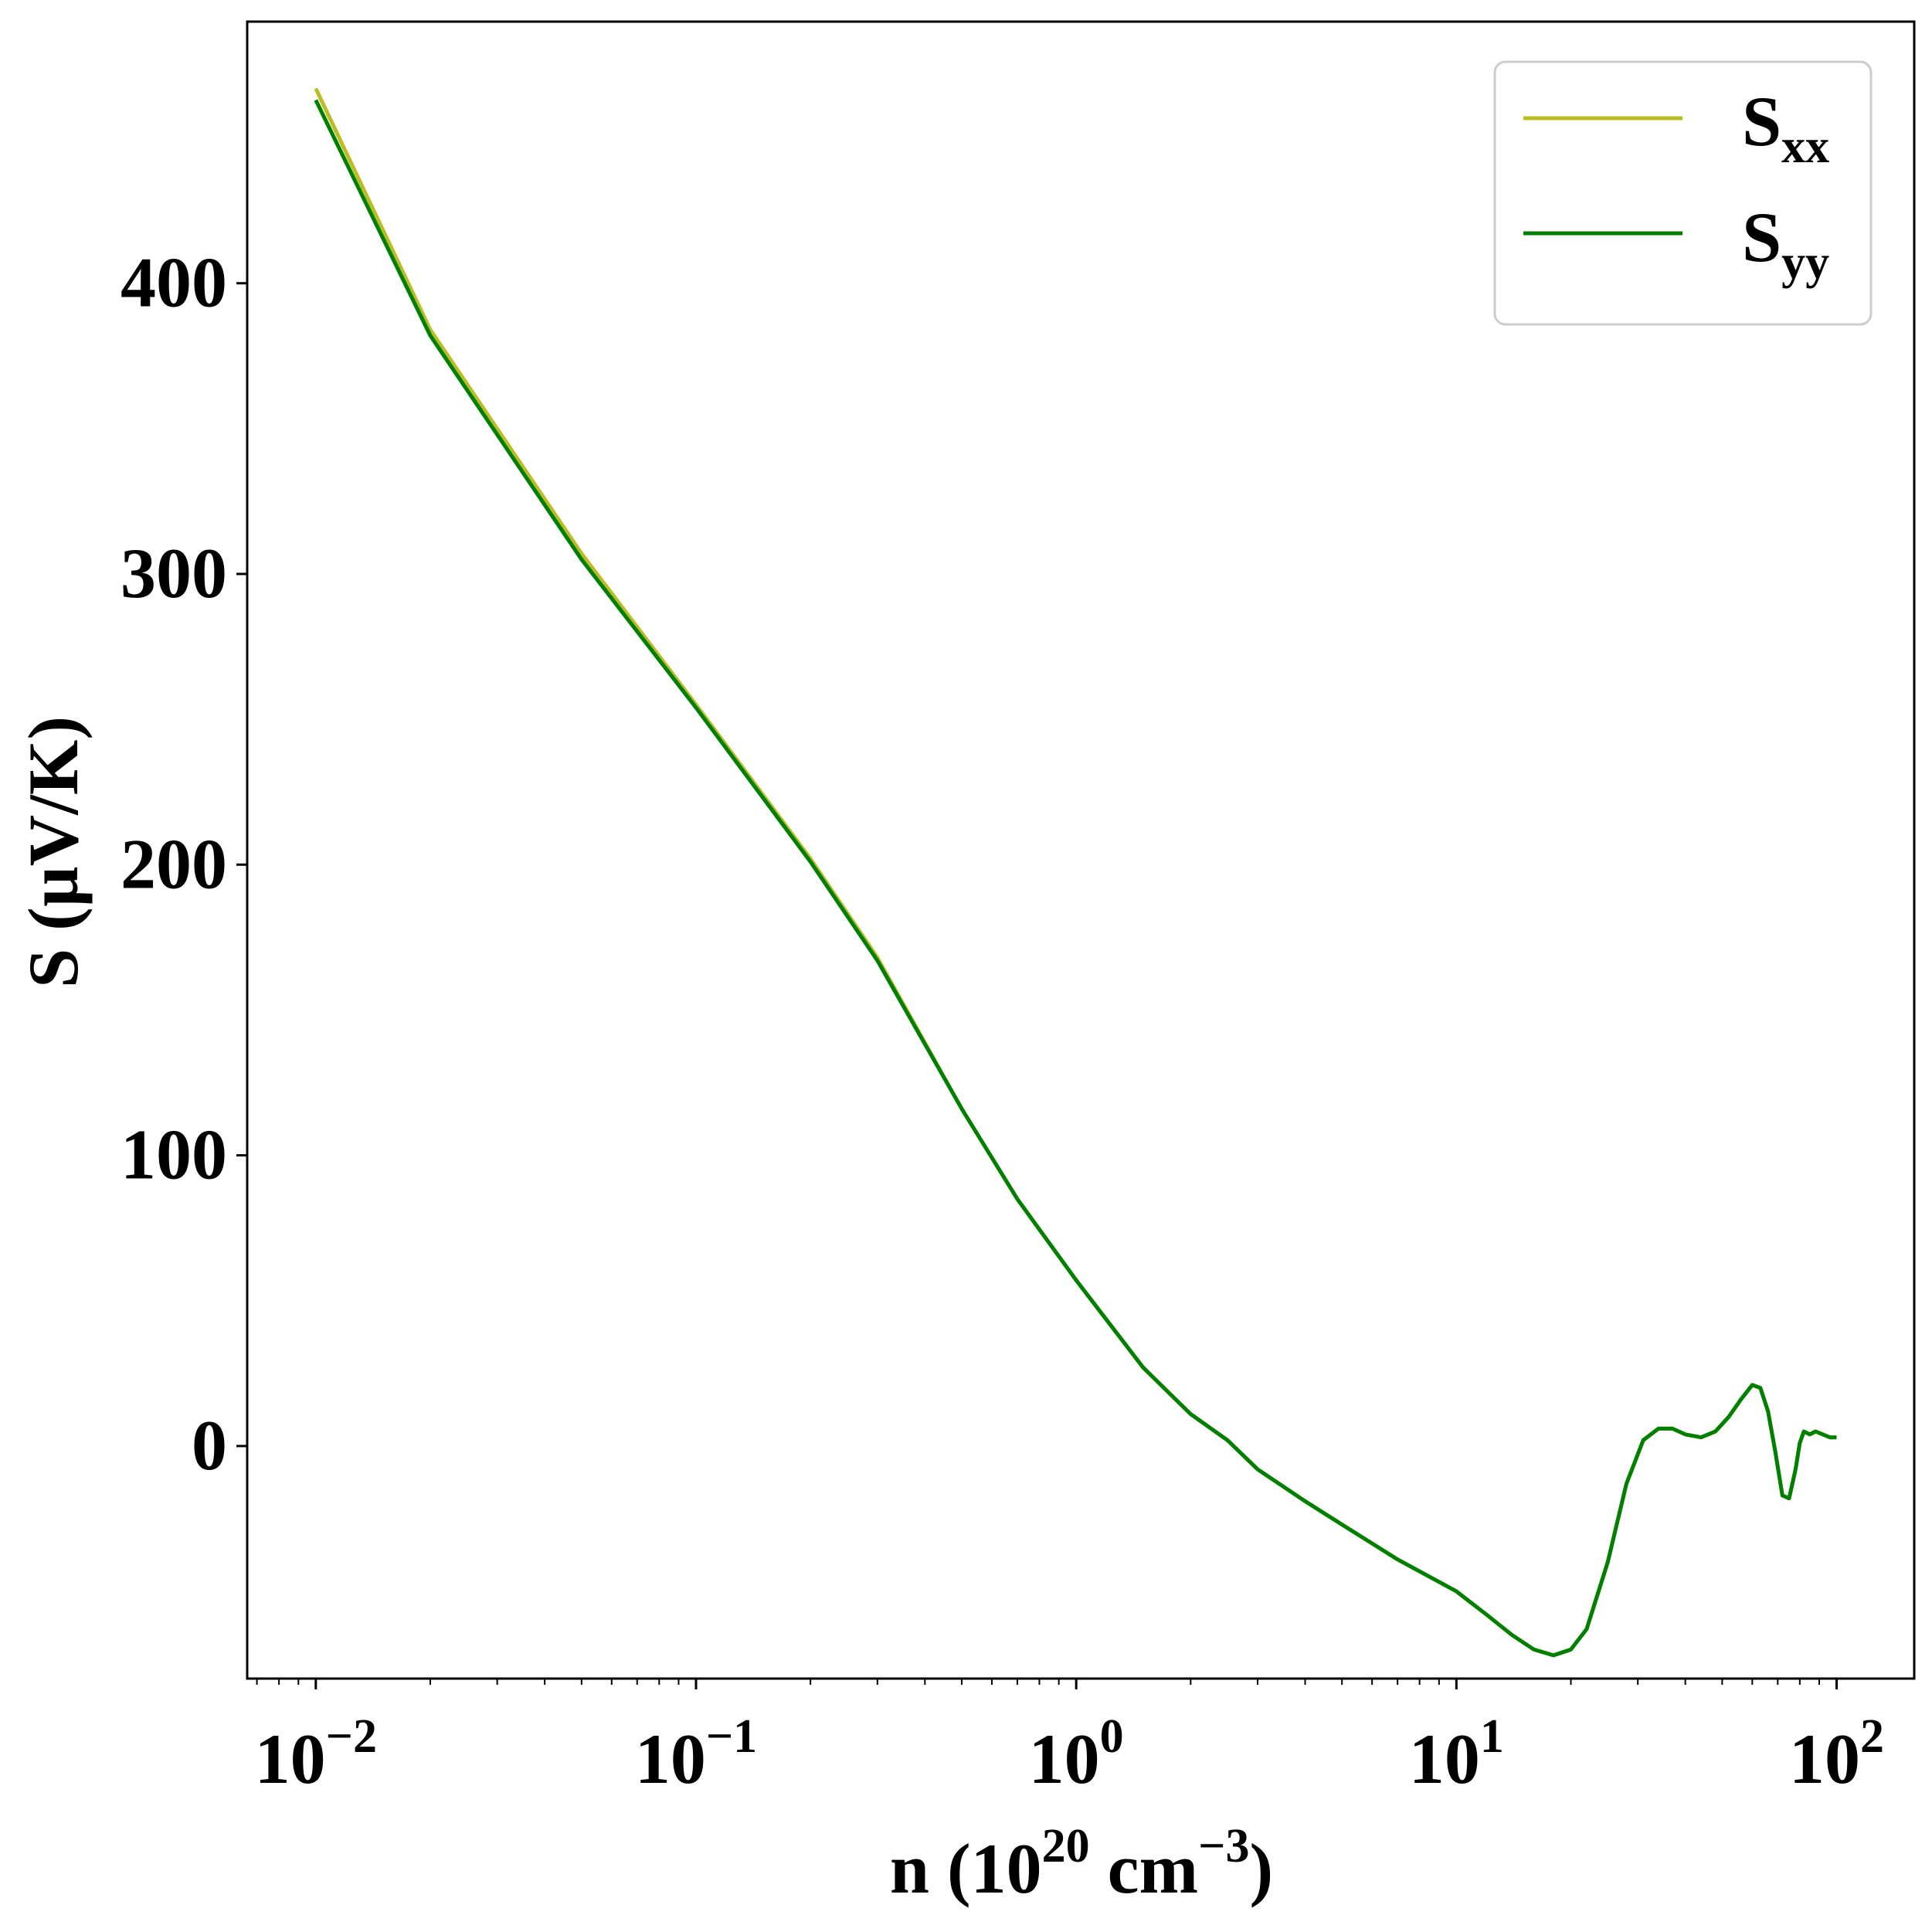  I want to click on x-axis-label-sup1: 20, so click(1066, 1846).